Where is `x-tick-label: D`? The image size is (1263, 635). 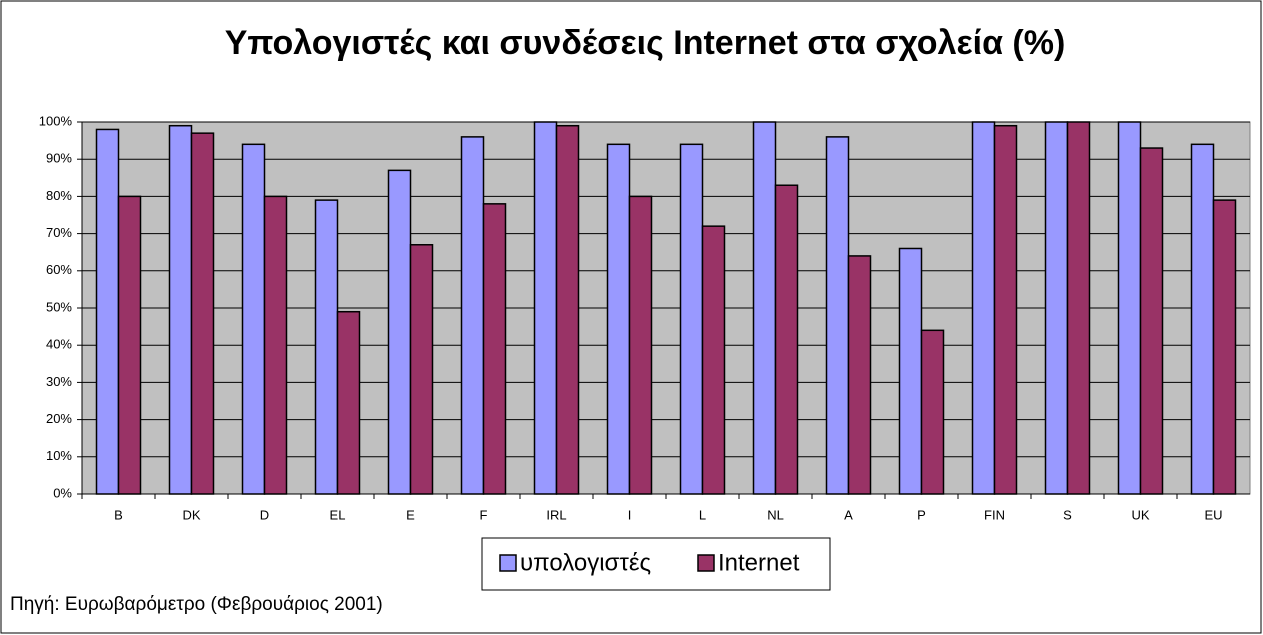
x-tick-label: D is located at coordinates (264, 514).